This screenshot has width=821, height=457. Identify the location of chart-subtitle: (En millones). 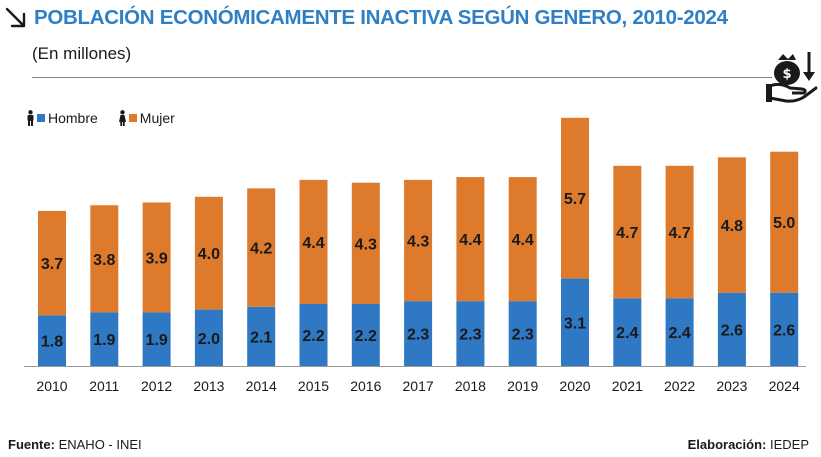
(82, 53).